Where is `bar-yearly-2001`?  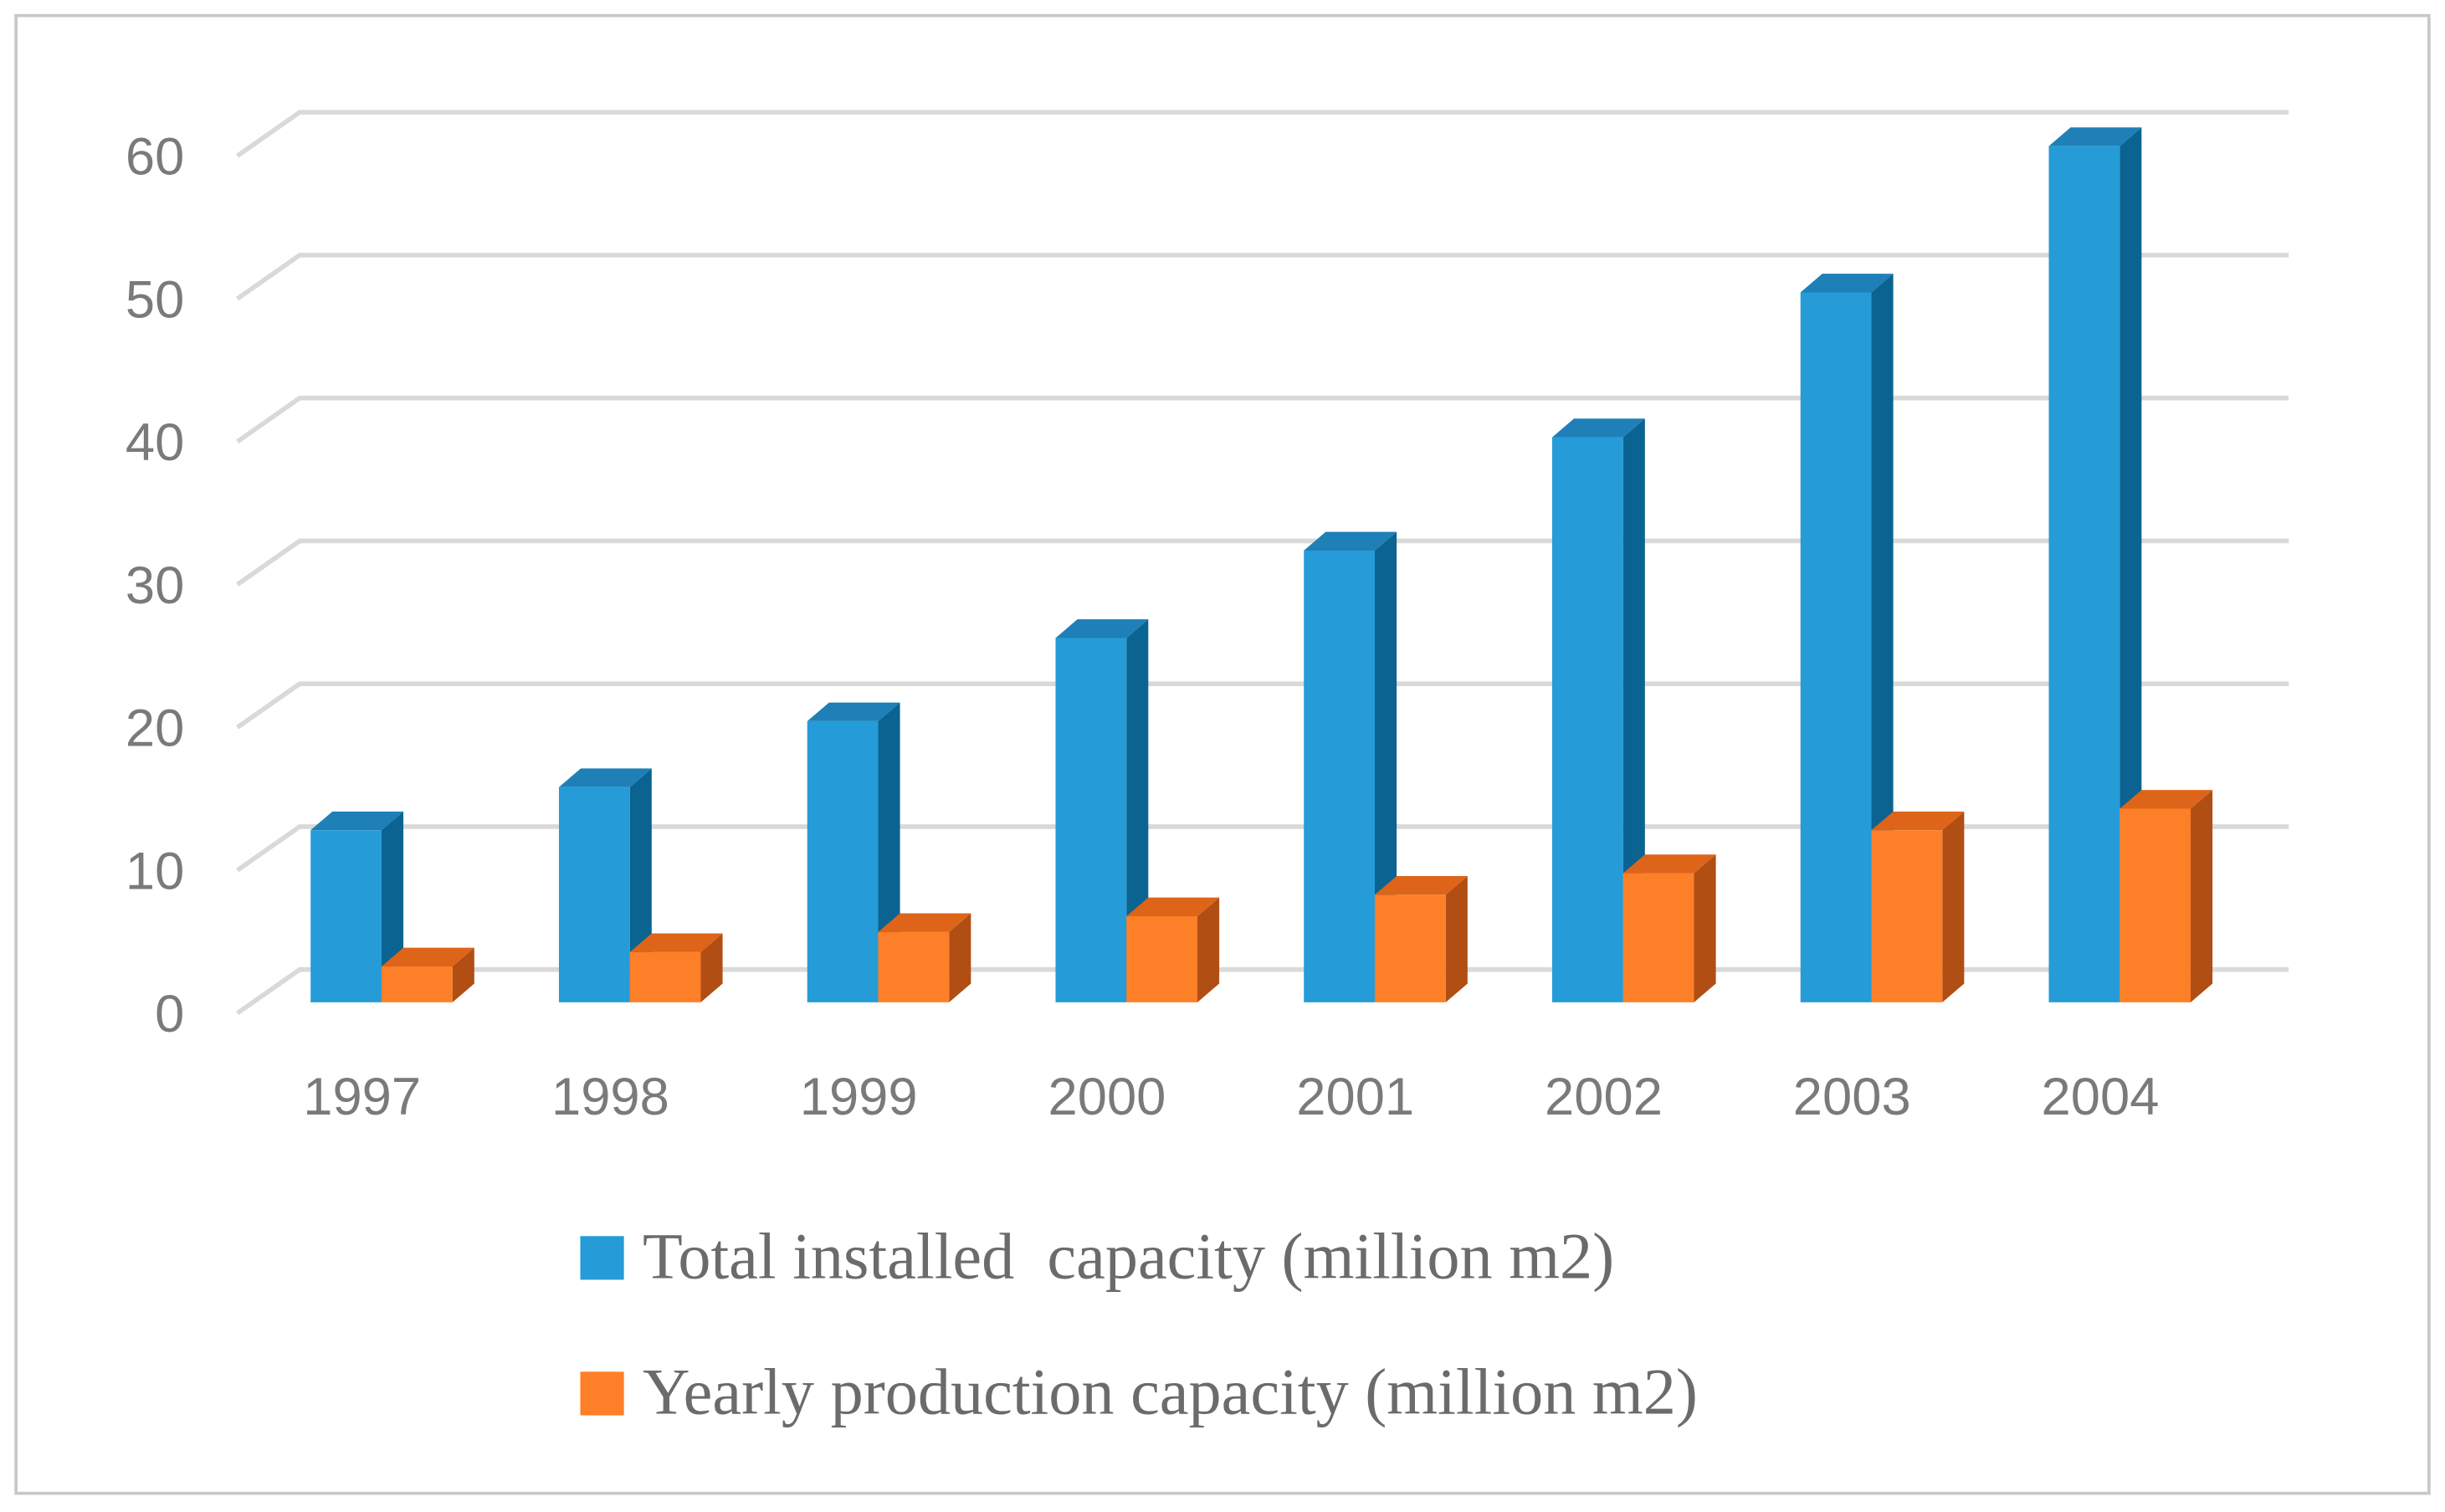 bar-yearly-2001 is located at coordinates (1421, 938).